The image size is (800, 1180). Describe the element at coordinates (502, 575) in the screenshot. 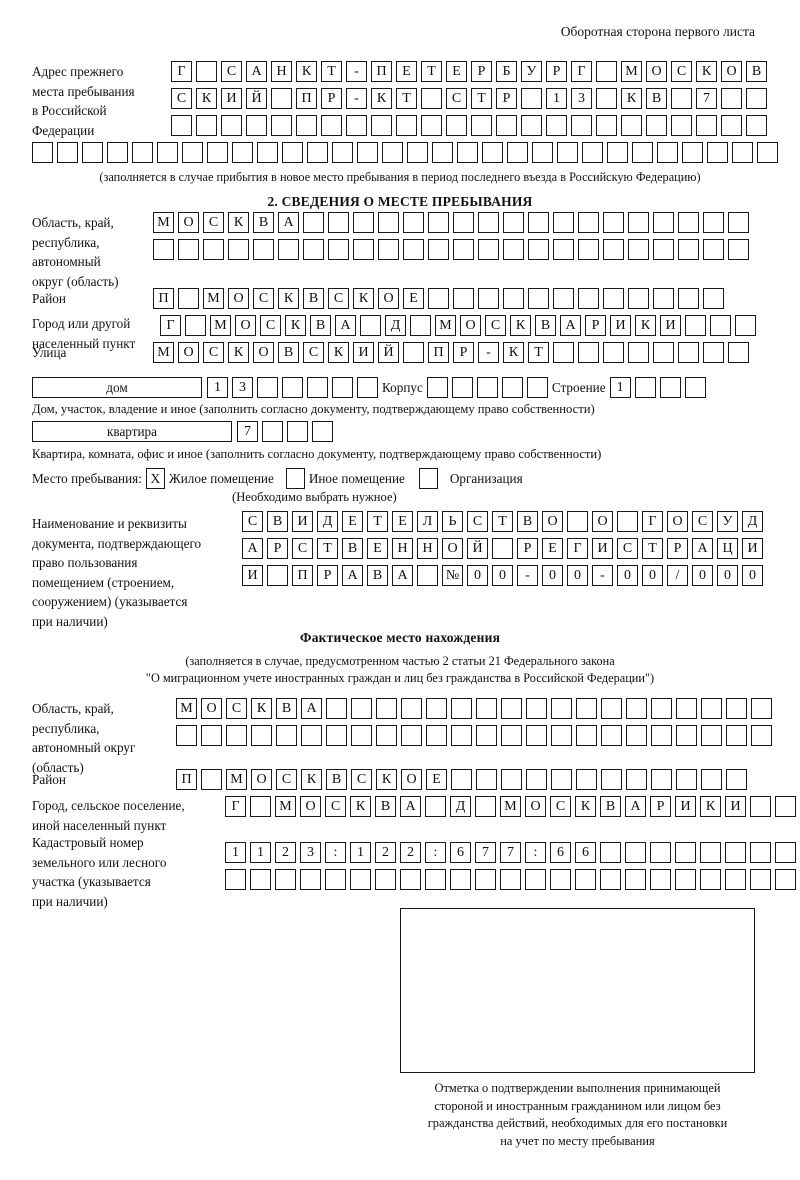

I see `document-row-3: И П Р А В А № 0 0-0 0-0 0/0 0 0` at that location.